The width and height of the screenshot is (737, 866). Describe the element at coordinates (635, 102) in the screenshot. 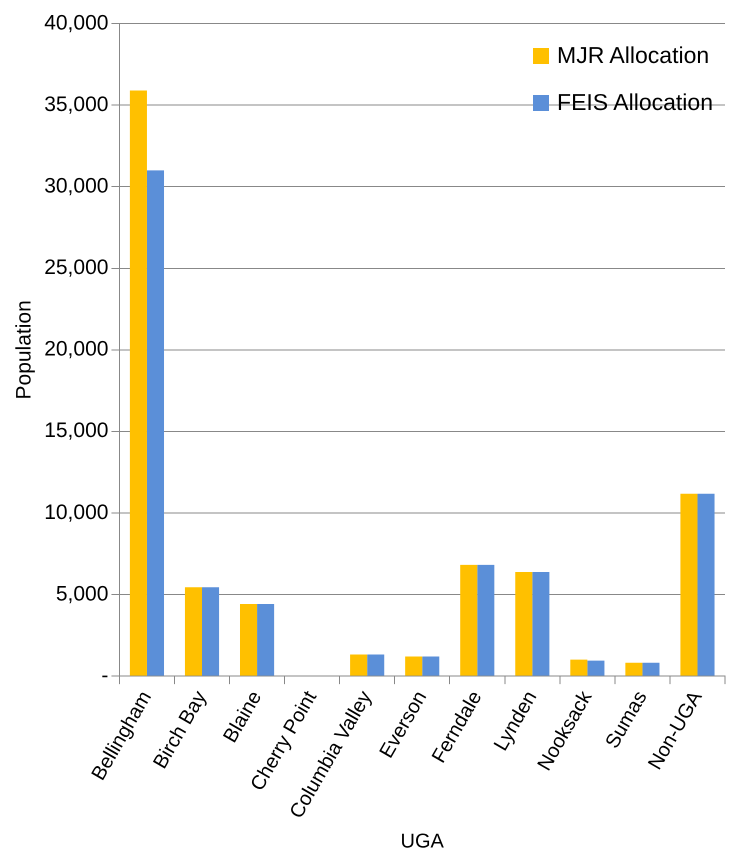

I see `legend-label: FEIS Allocation` at that location.